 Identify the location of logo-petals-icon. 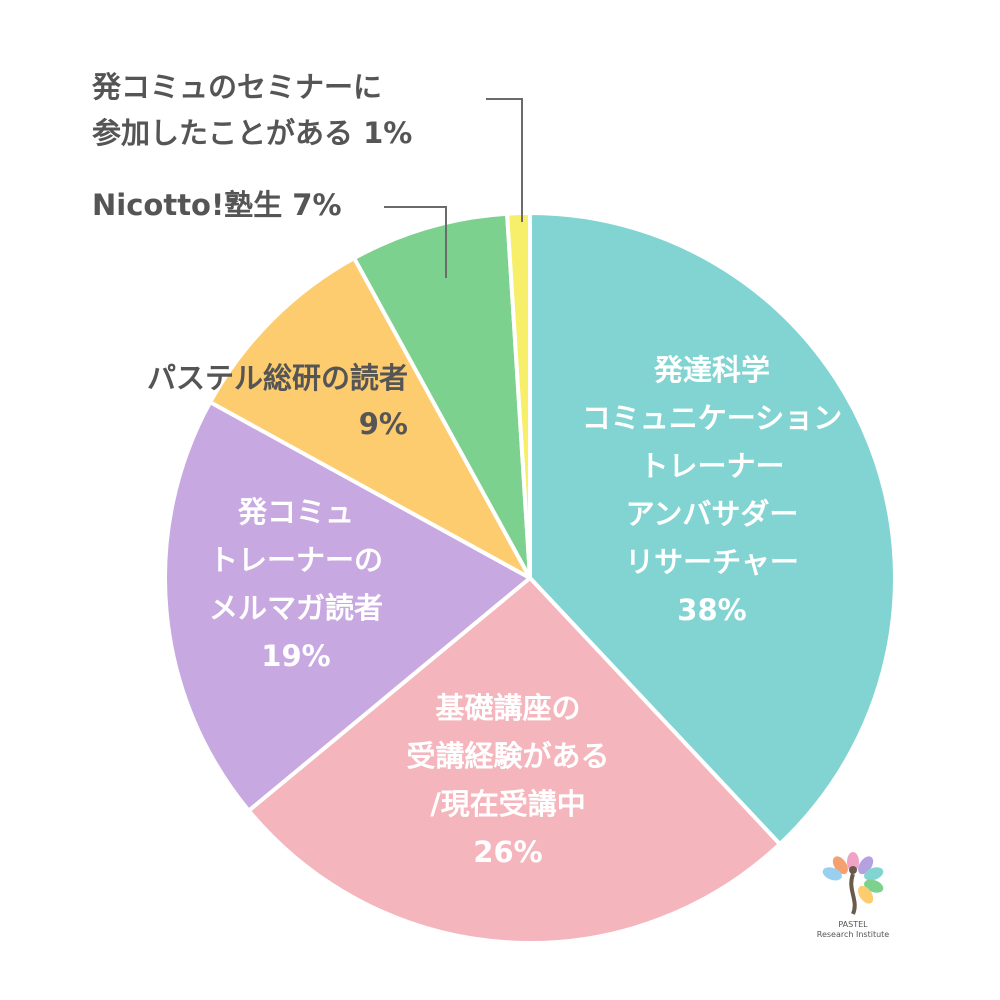
(853, 883).